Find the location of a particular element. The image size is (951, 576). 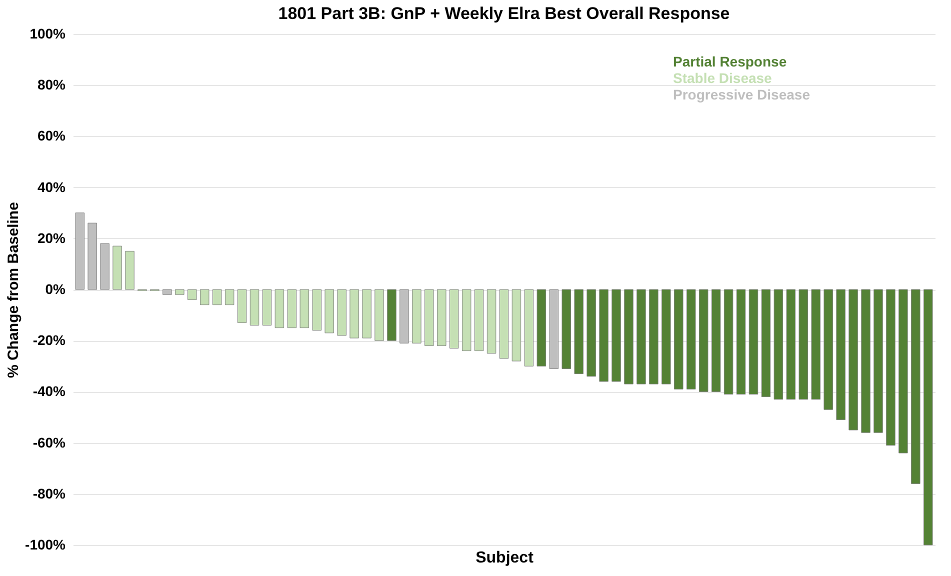

y-tick-label: 40% is located at coordinates (51, 186).